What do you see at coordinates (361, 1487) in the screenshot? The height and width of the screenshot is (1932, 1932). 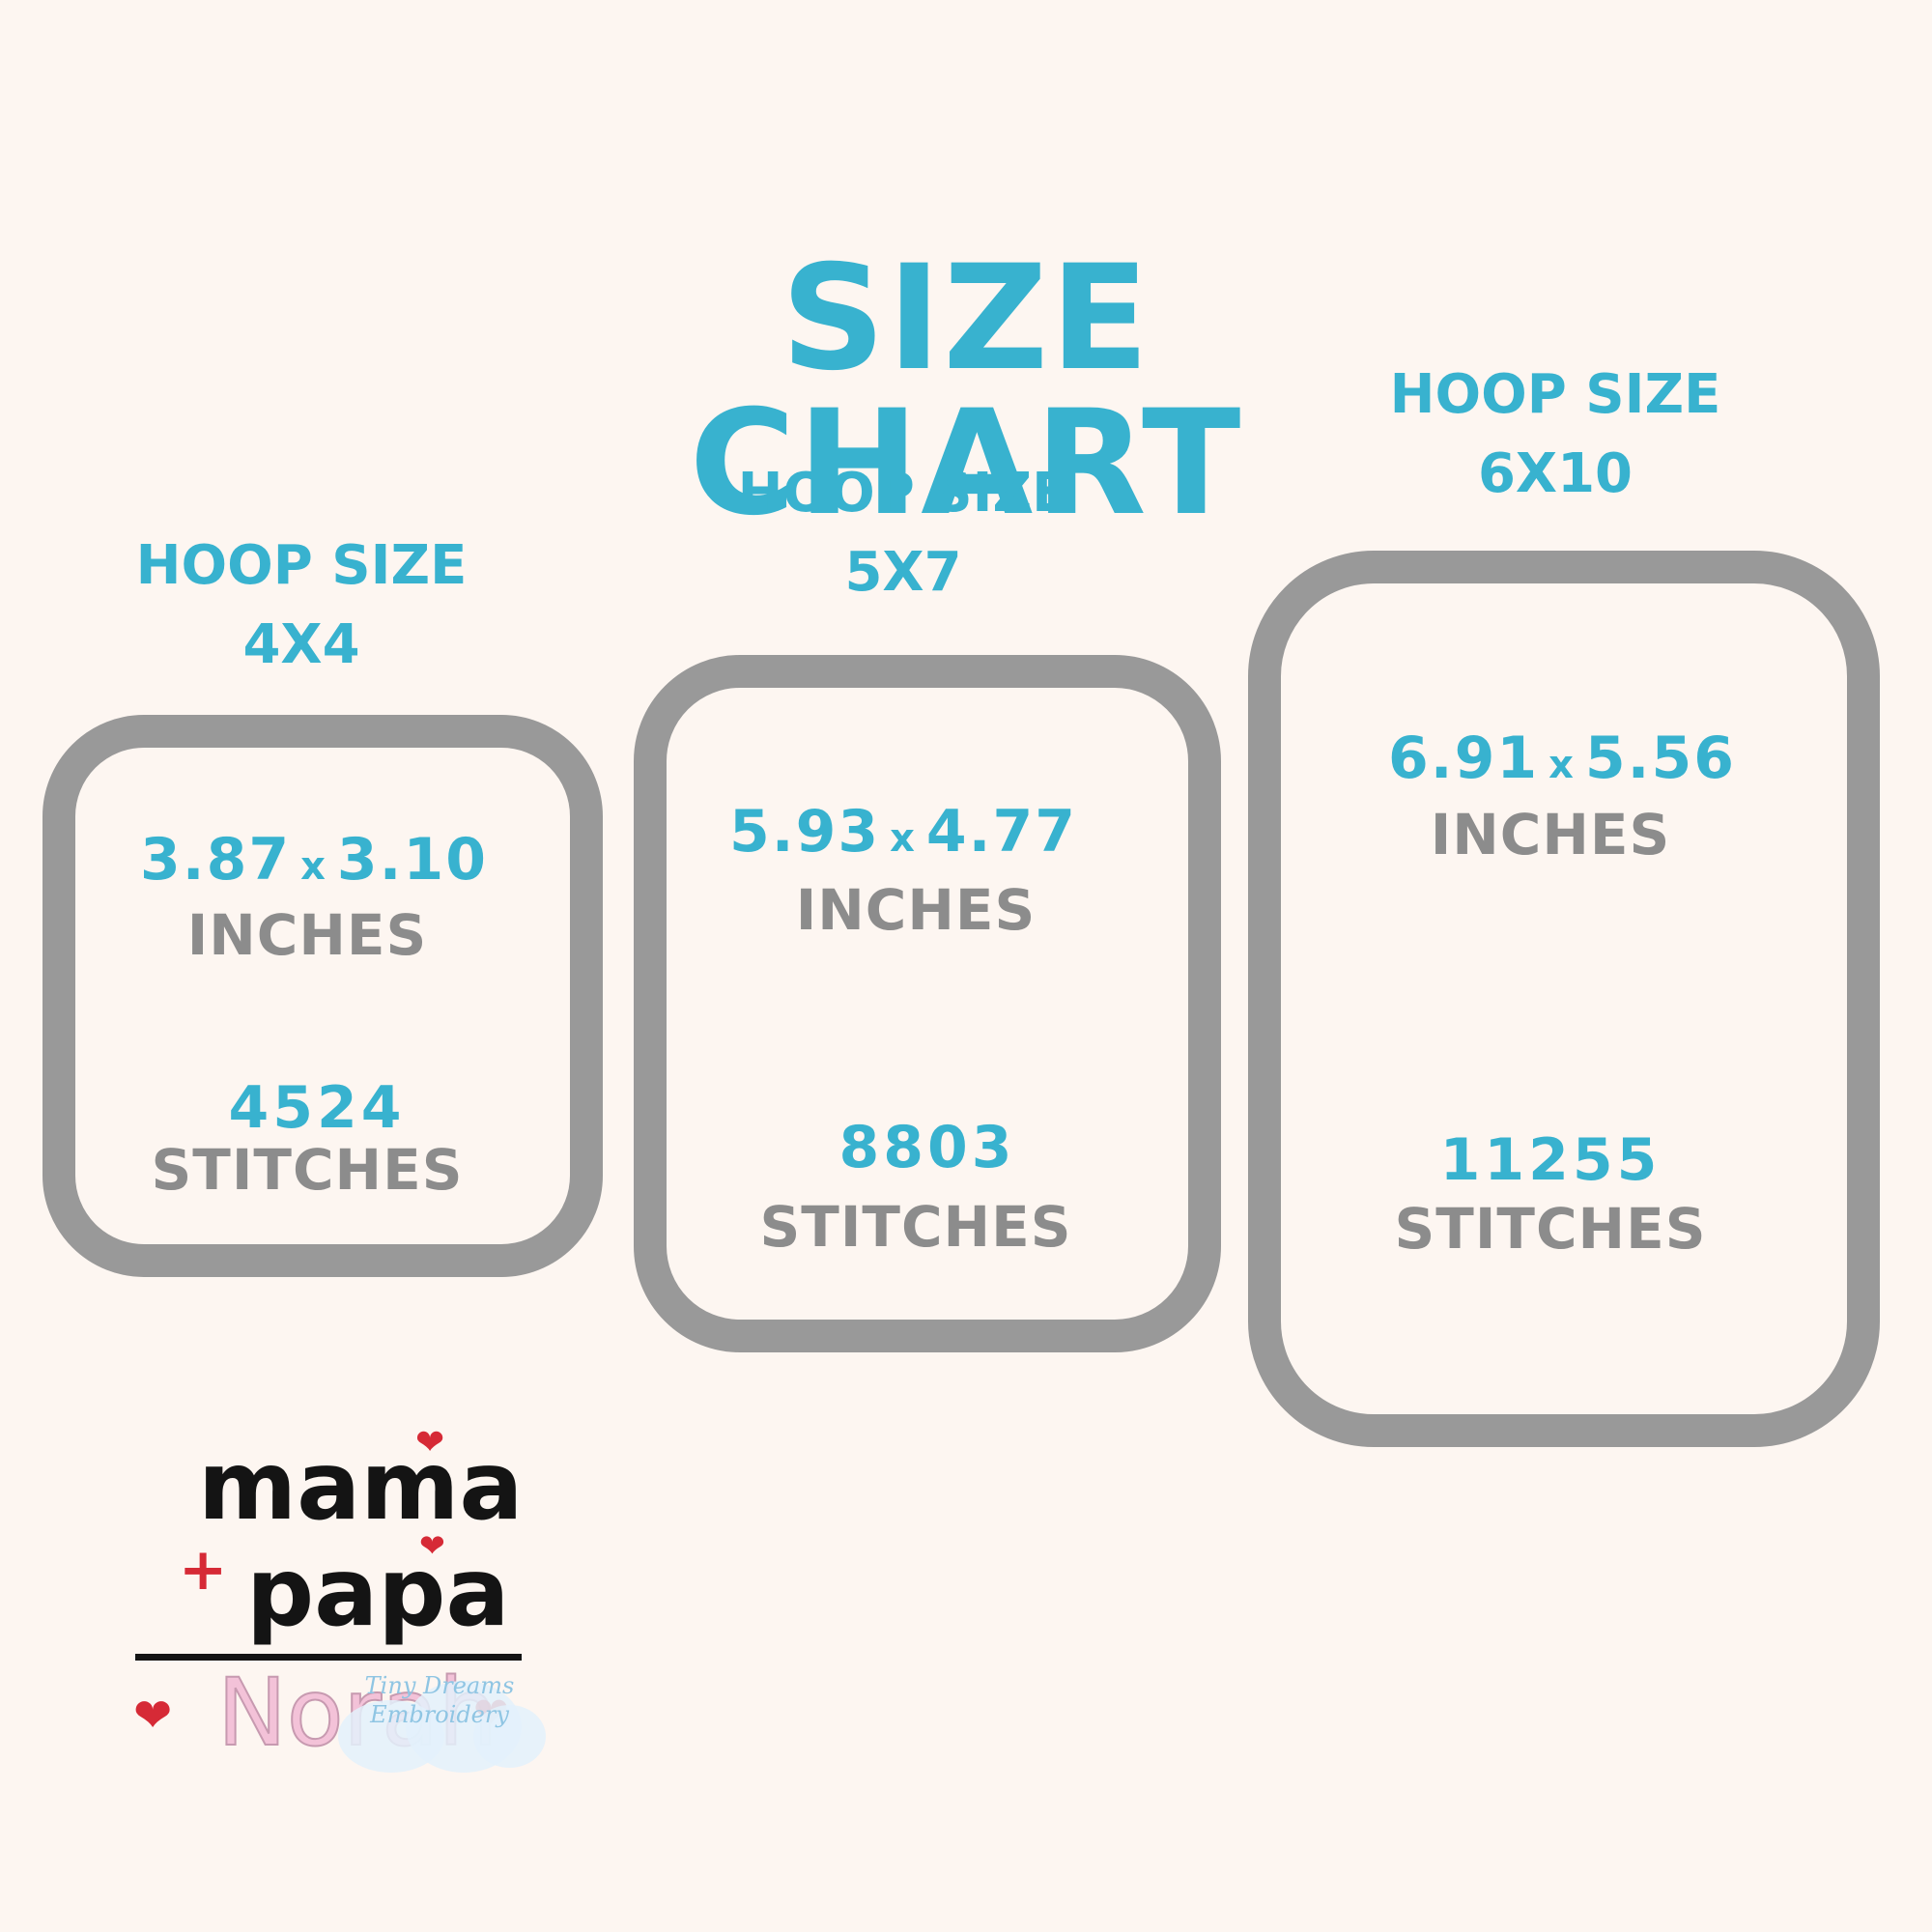 I see `design-text-mama: mama` at bounding box center [361, 1487].